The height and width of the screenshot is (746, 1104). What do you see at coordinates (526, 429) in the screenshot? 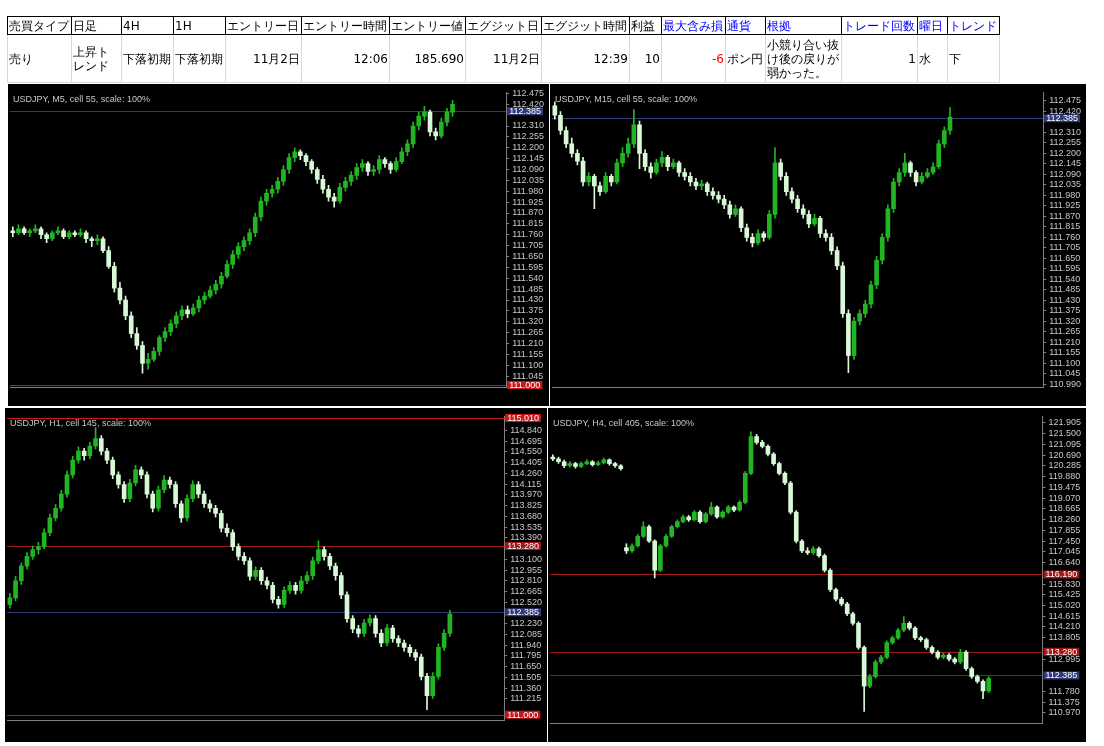
I see `y-tick-label: 114.840` at bounding box center [526, 429].